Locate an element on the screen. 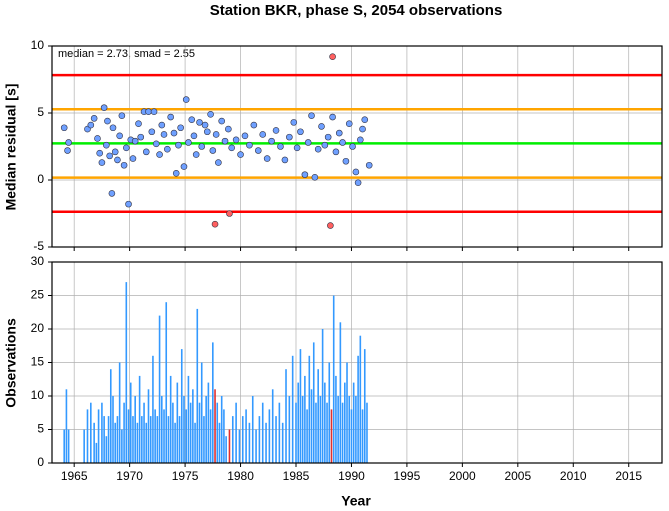 The width and height of the screenshot is (669, 511). chart-title: Station BKR, phase S, 2054 observations is located at coordinates (356, 10).